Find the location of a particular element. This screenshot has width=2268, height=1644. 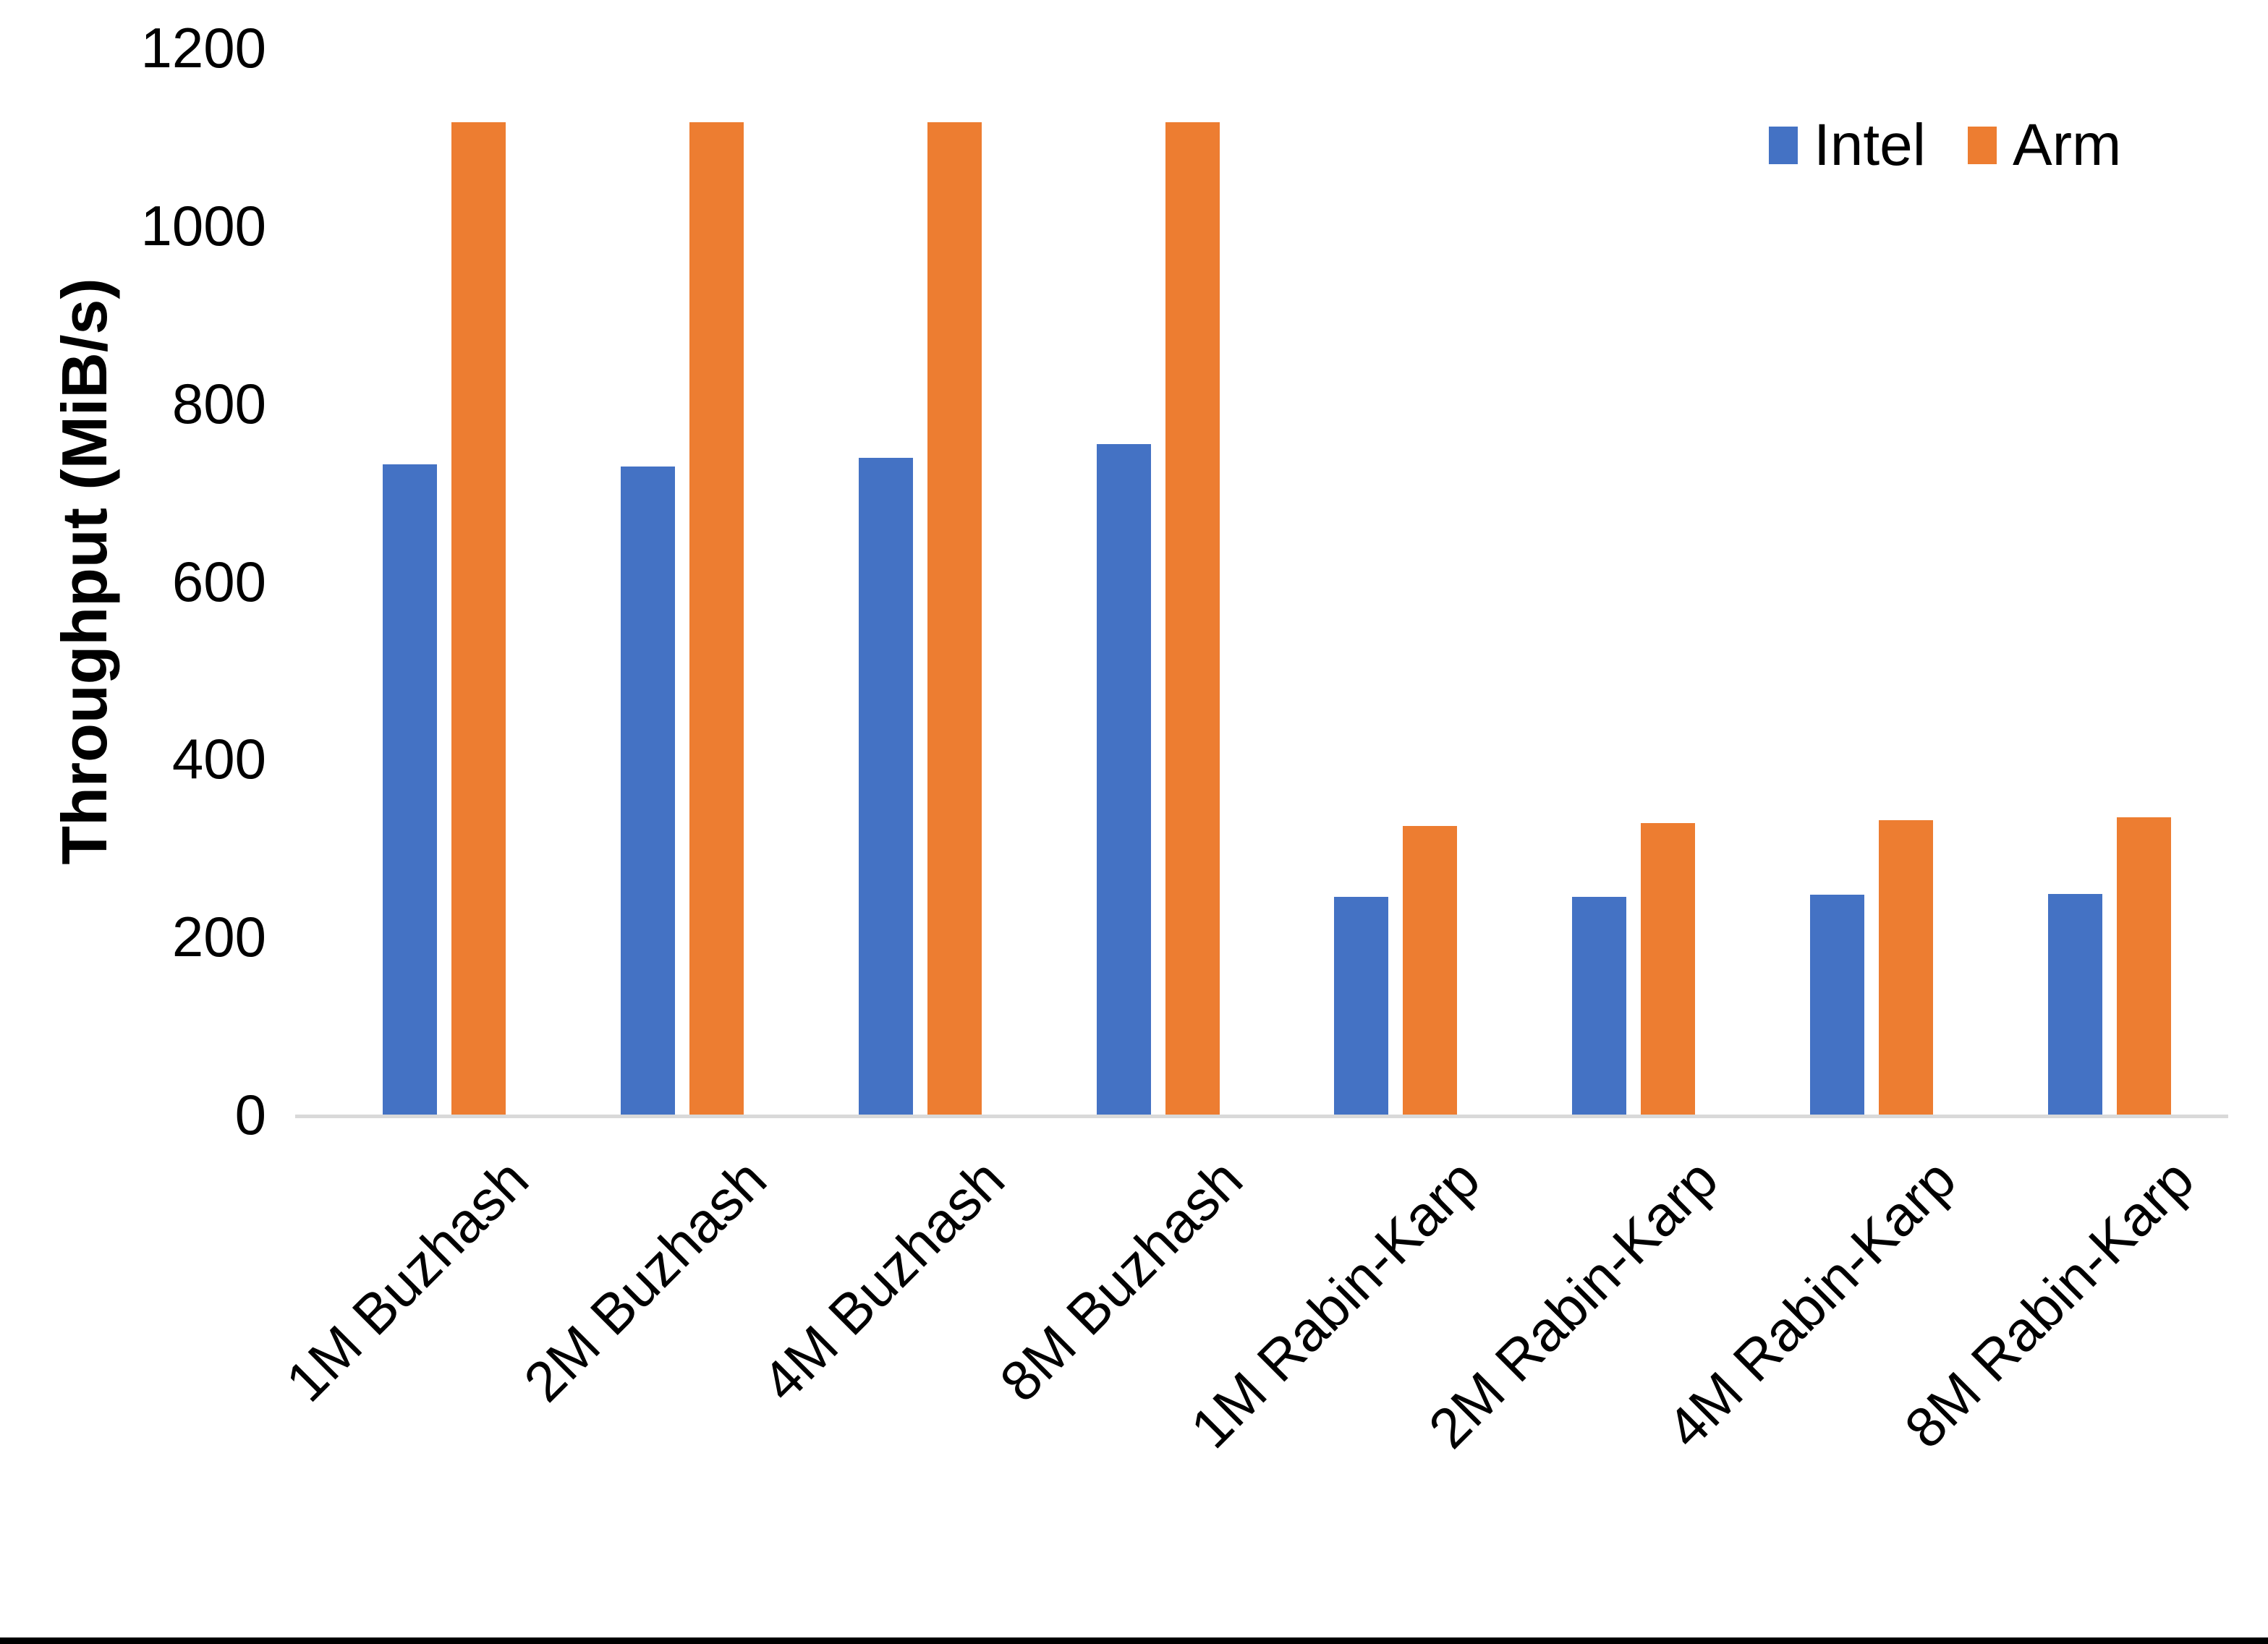

legend-label-arm: Arm is located at coordinates (2067, 145).